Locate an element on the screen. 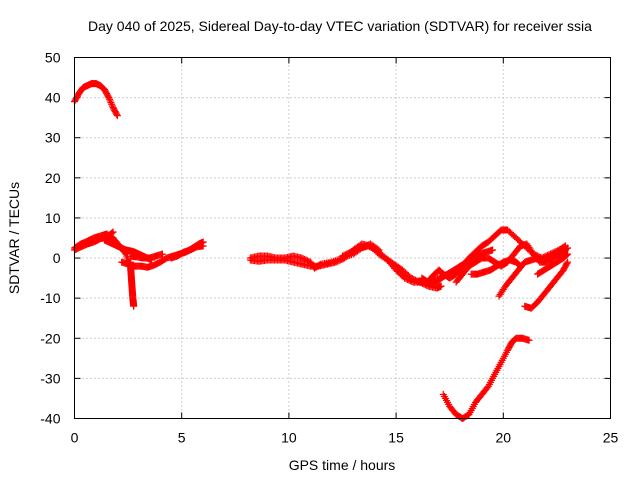 Image resolution: width=640 pixels, height=480 pixels. series-arc-a is located at coordinates (96, 100).